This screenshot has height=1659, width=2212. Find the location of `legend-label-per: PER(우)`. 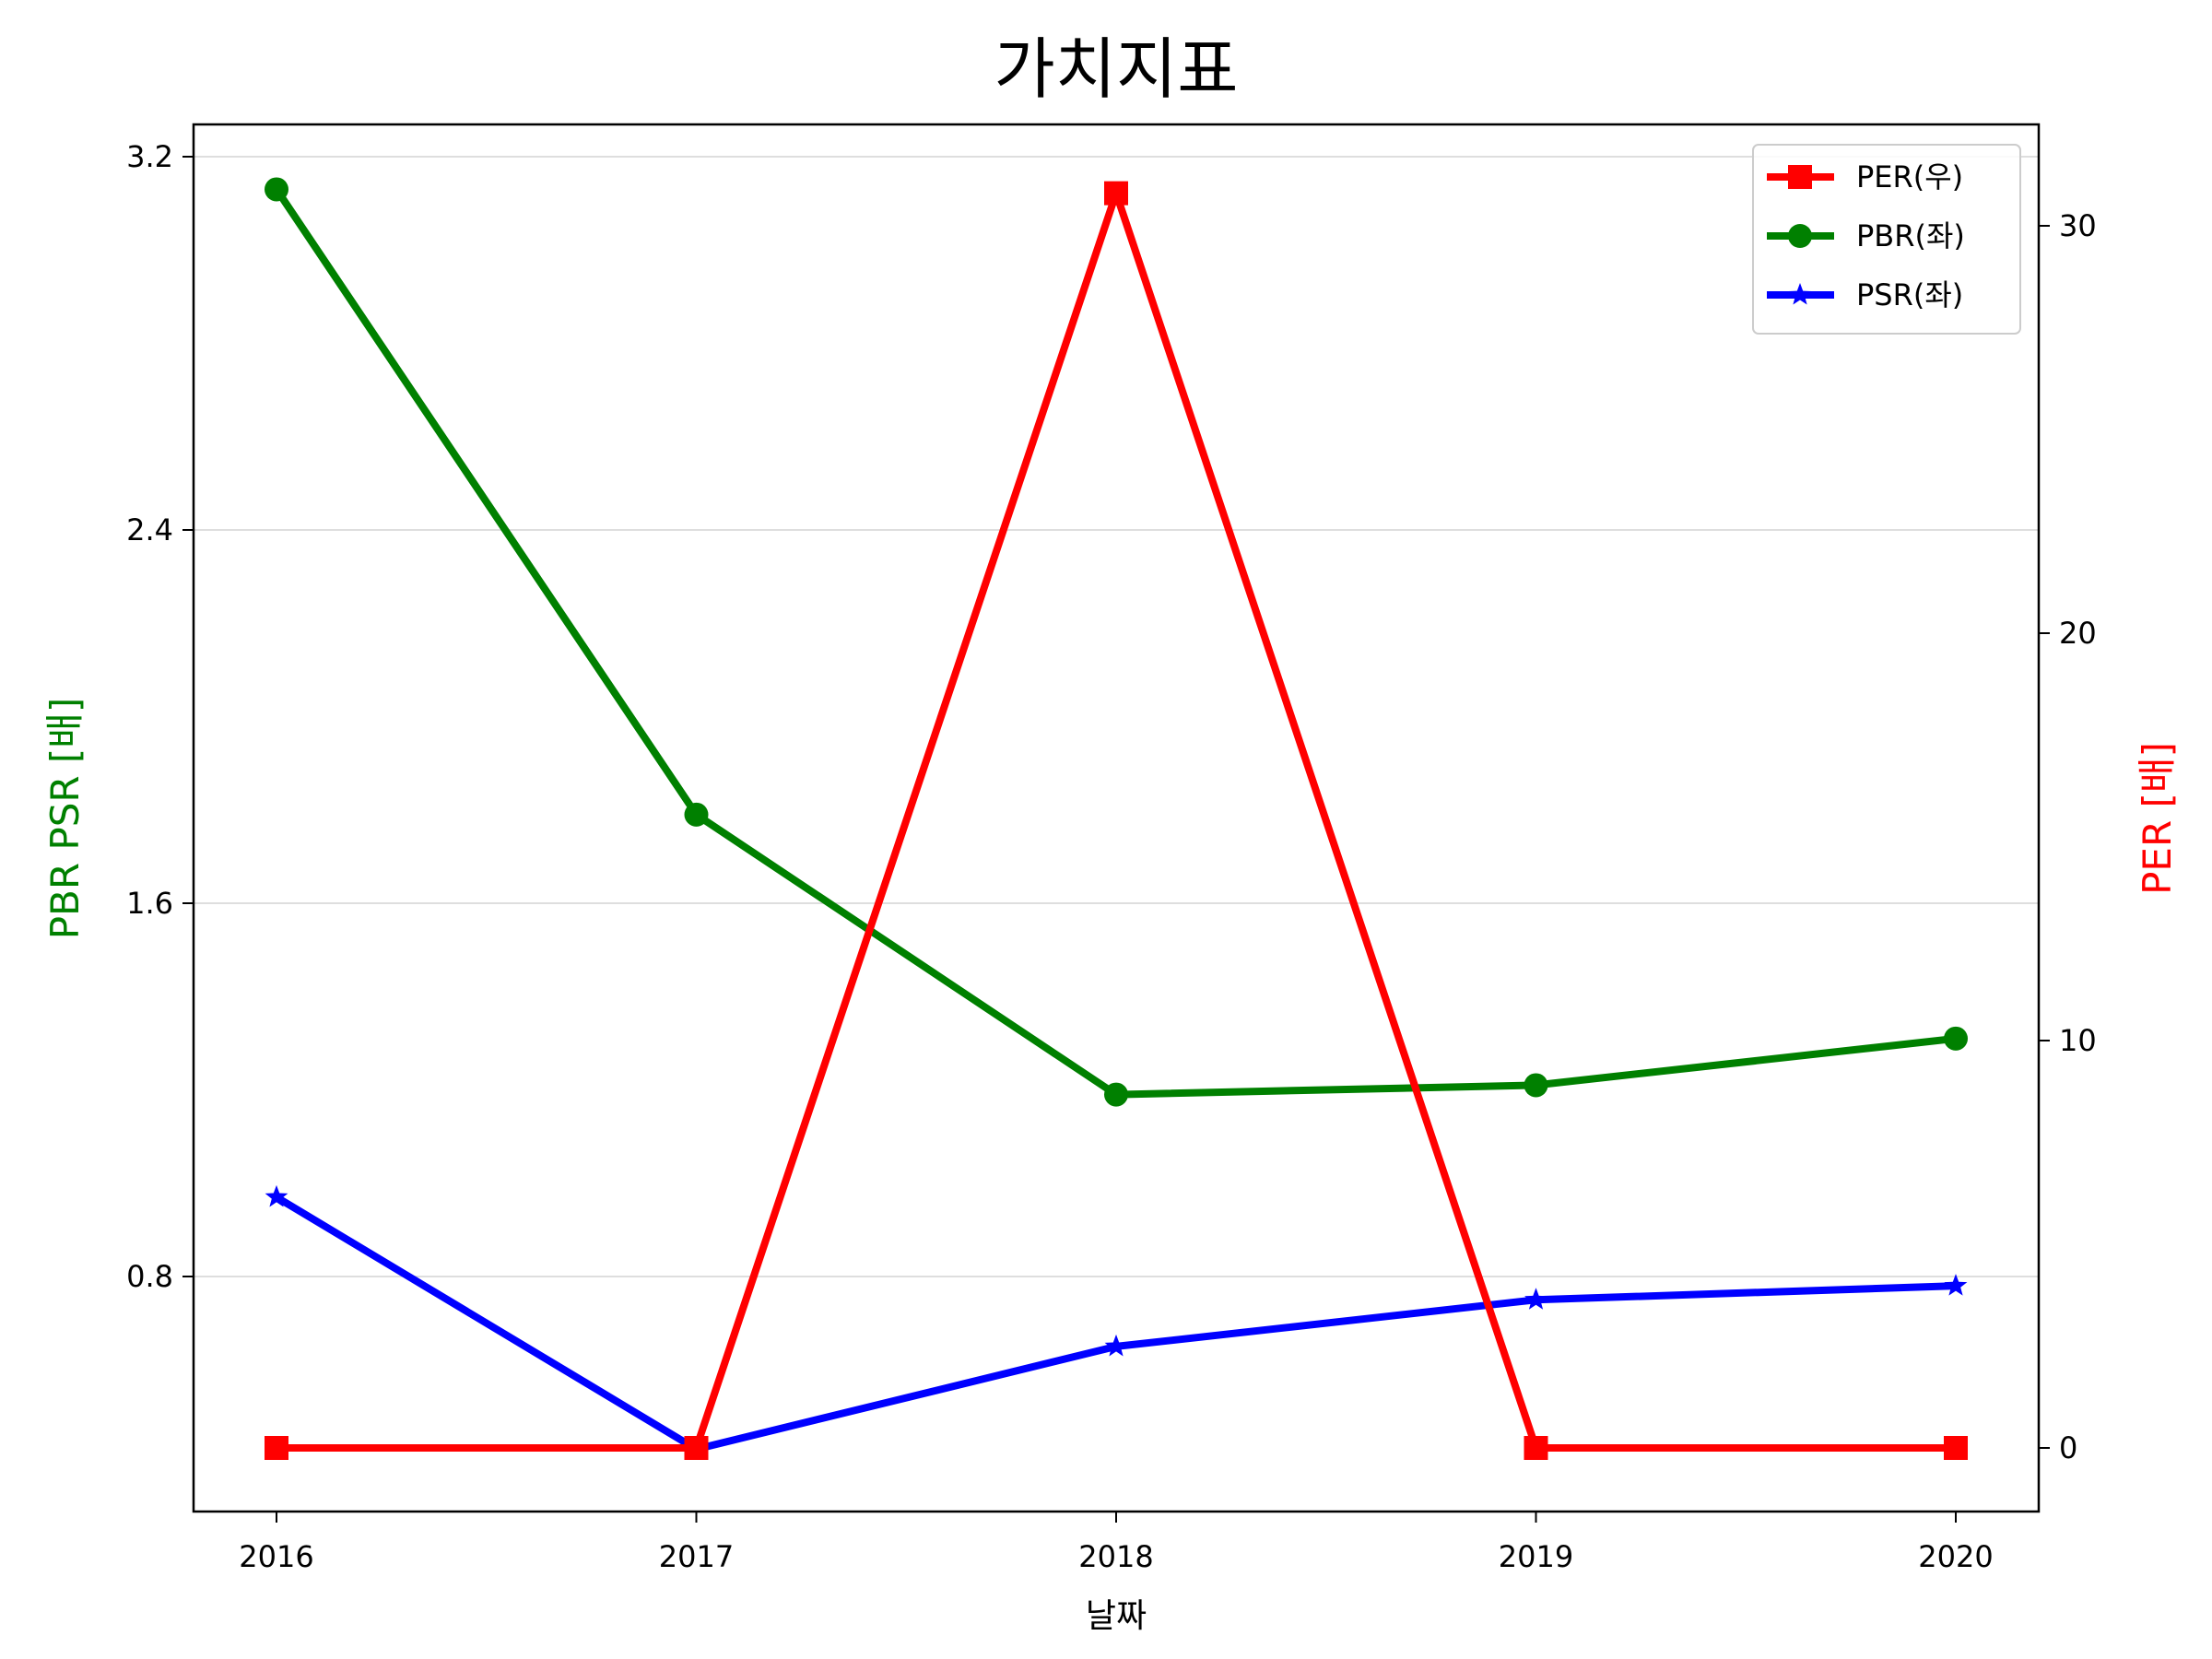

legend-label-per: PER(우) is located at coordinates (1909, 176).